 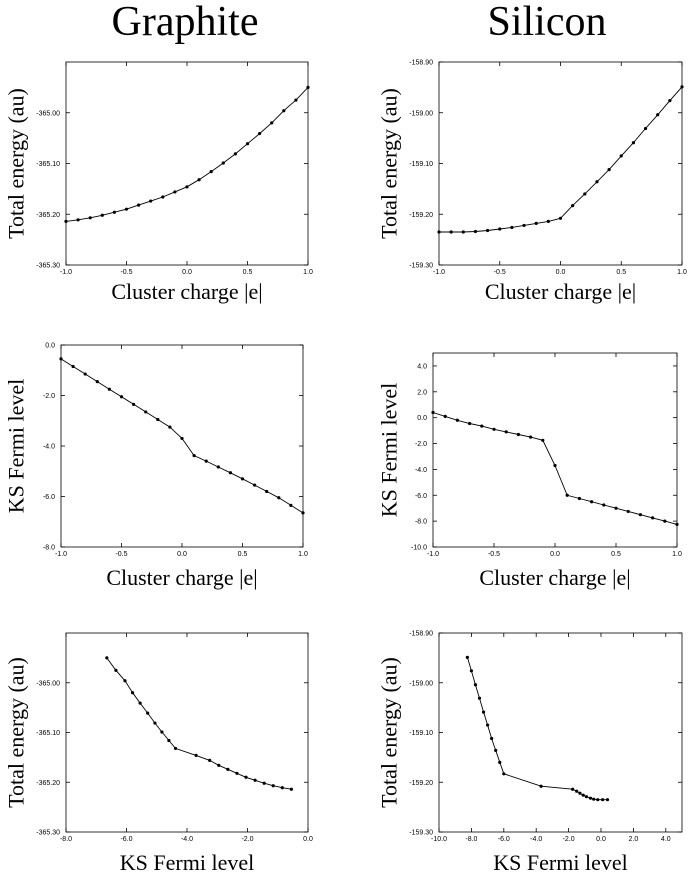 I want to click on y-tick-label: -365.20, so click(x=48, y=783).